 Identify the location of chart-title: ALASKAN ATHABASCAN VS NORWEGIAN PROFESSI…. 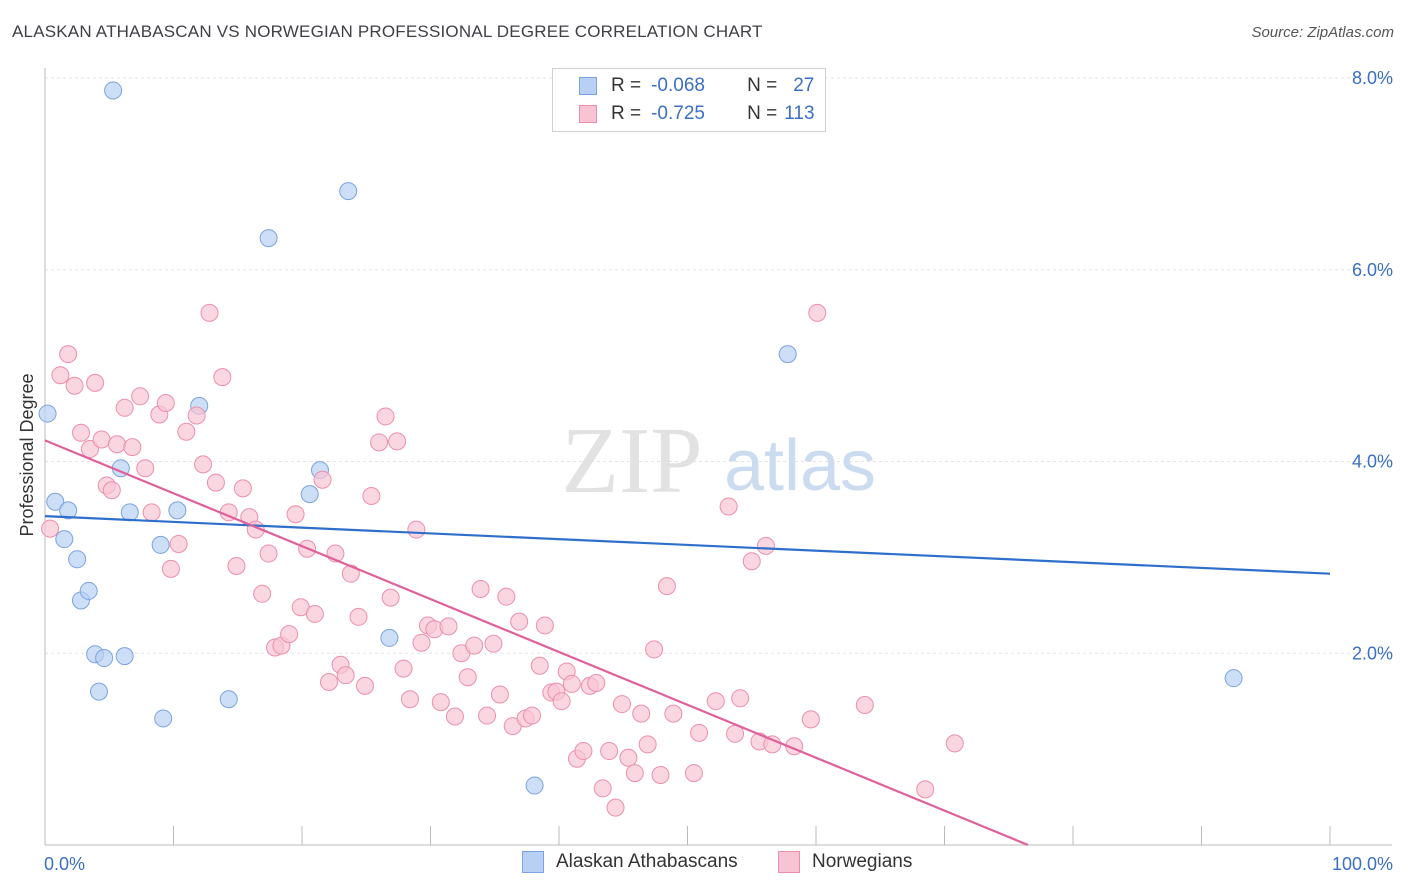
(387, 31).